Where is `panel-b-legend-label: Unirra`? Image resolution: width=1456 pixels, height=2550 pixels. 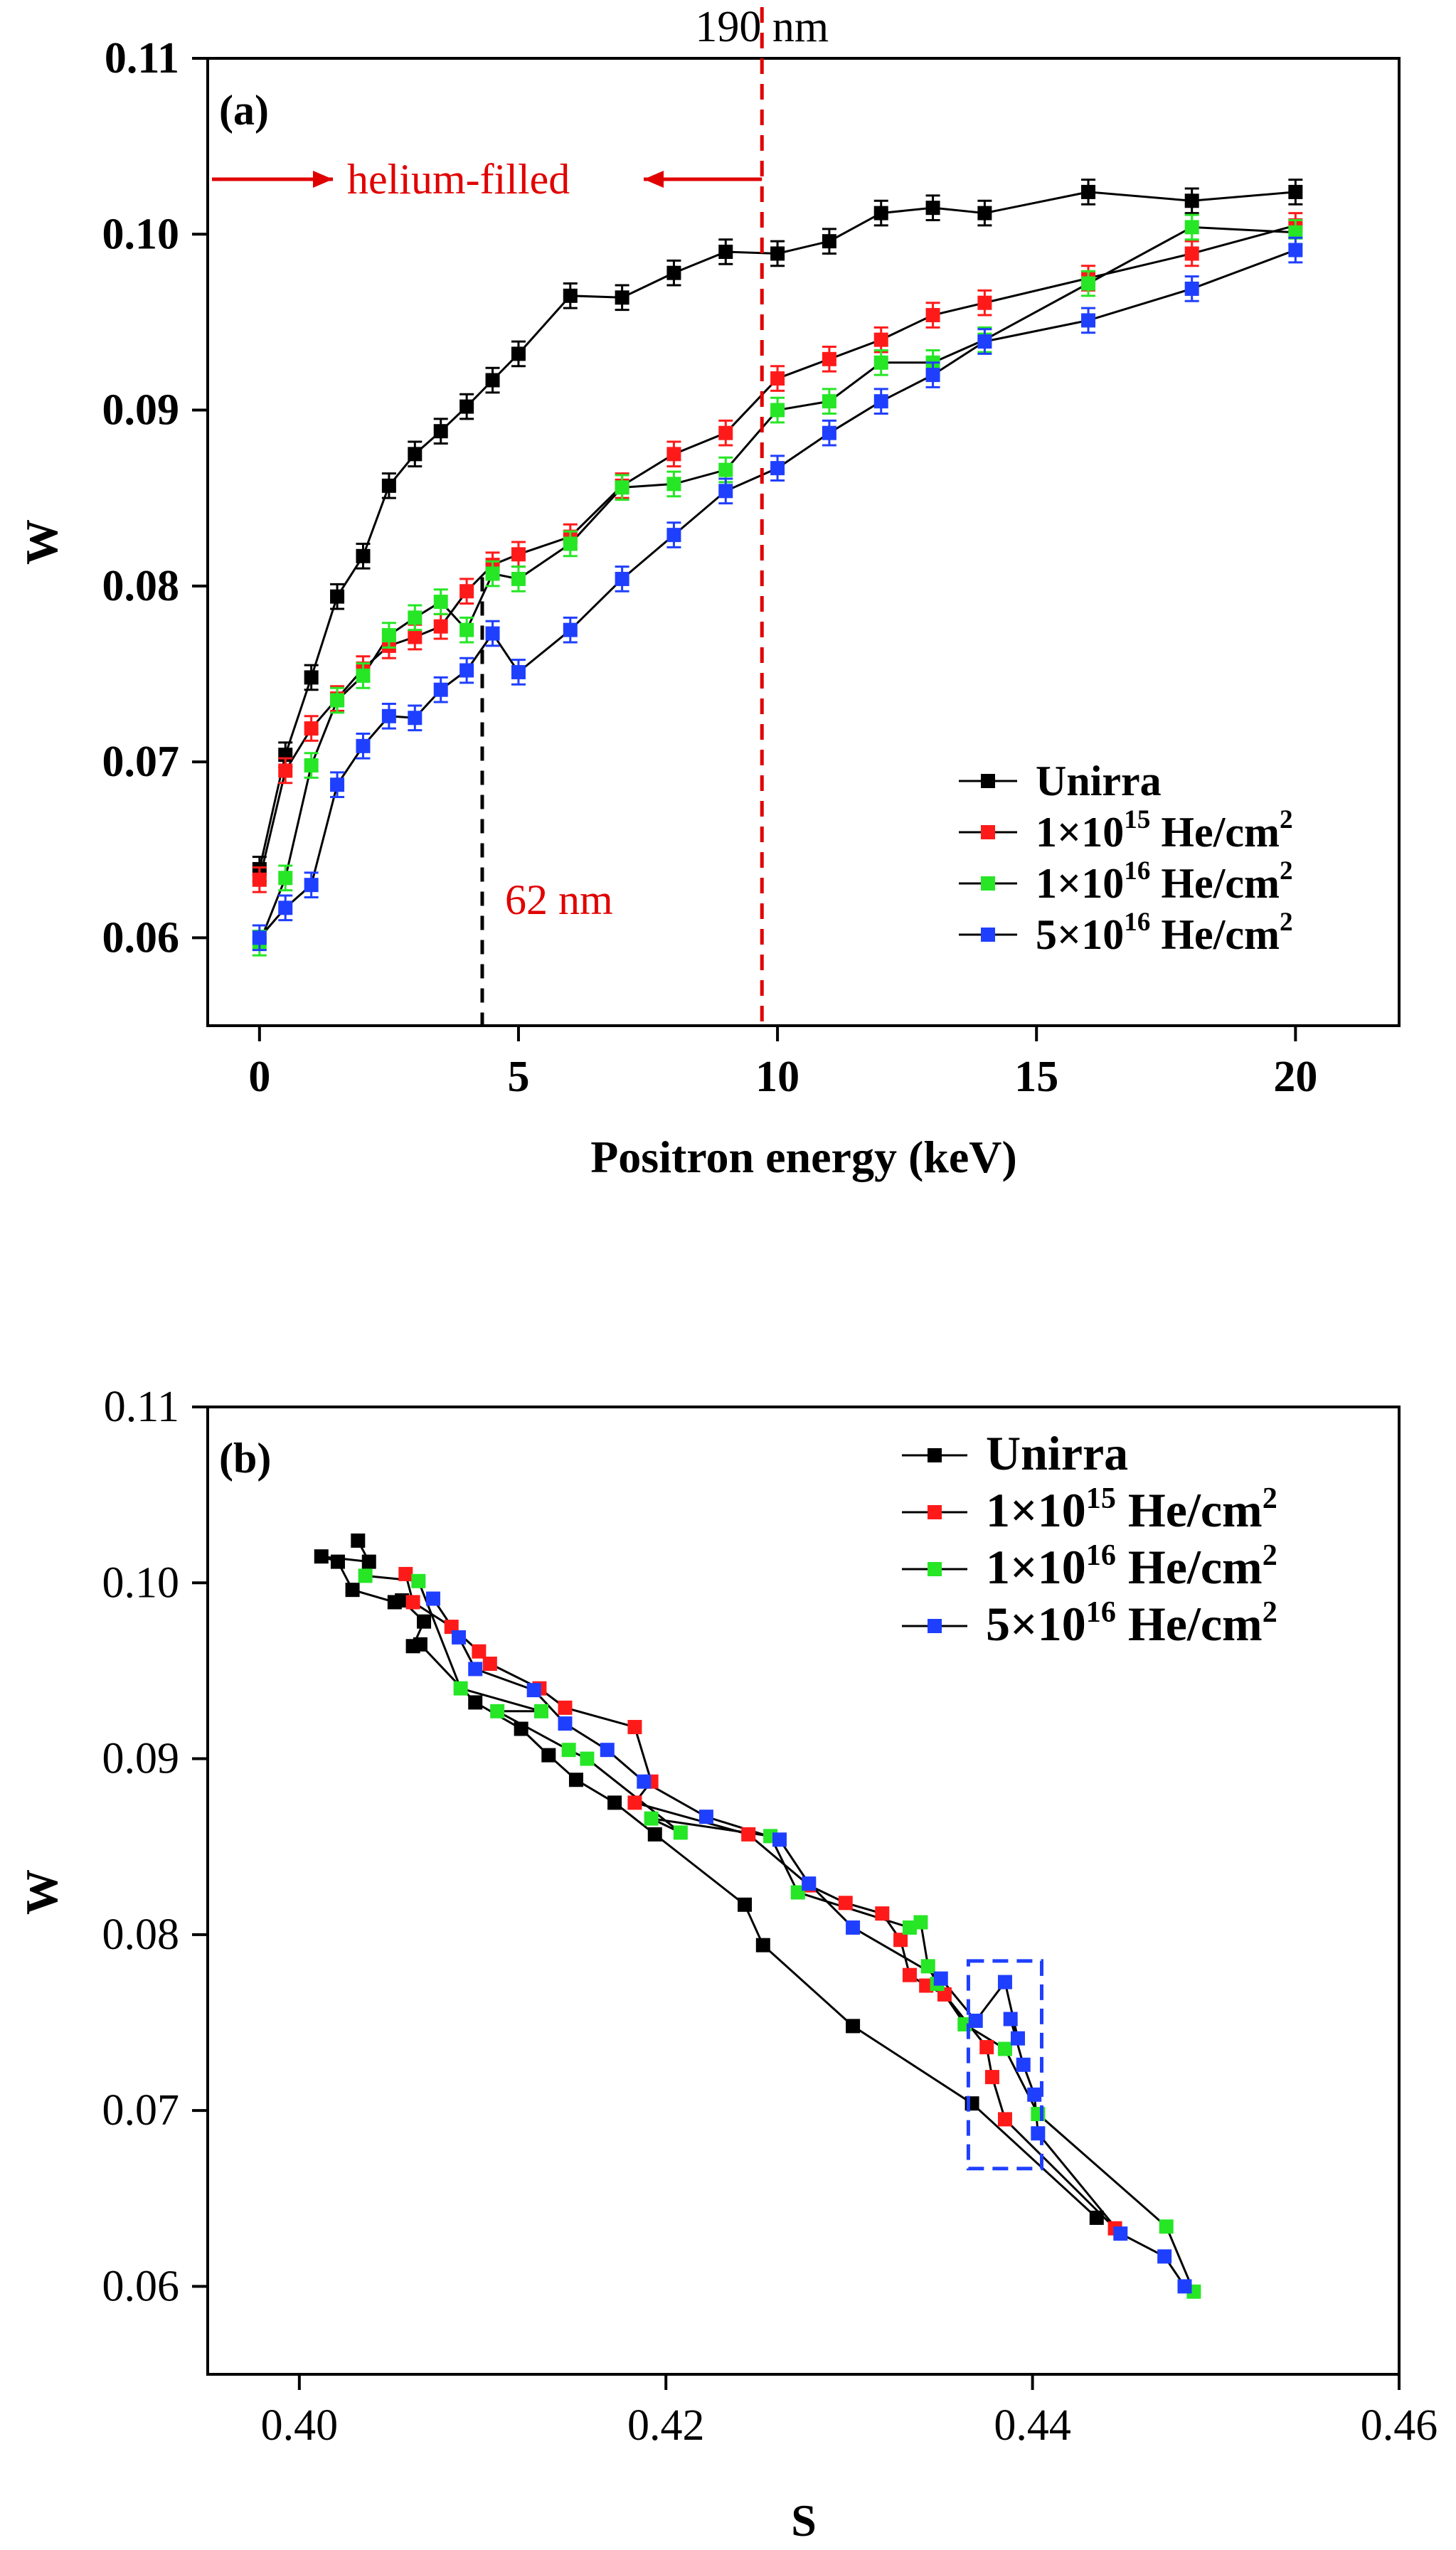
panel-b-legend-label: Unirra is located at coordinates (1057, 1453).